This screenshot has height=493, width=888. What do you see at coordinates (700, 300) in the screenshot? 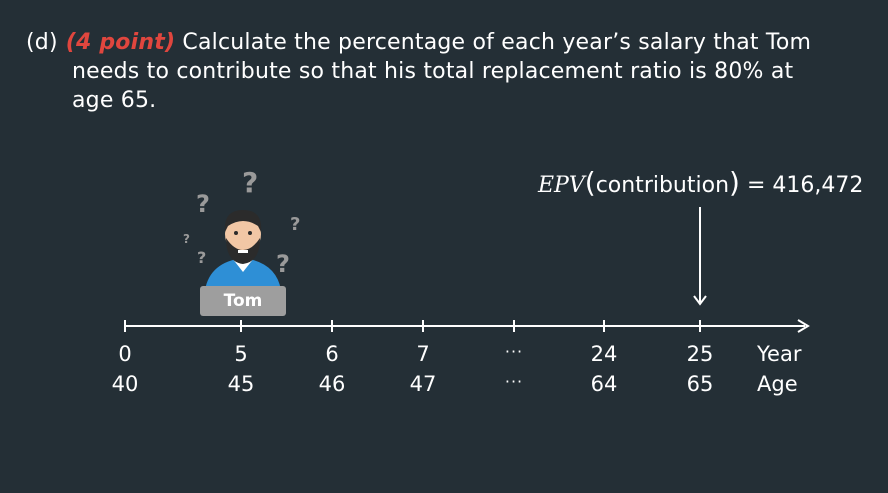
I see `epv-arrow-head` at bounding box center [700, 300].